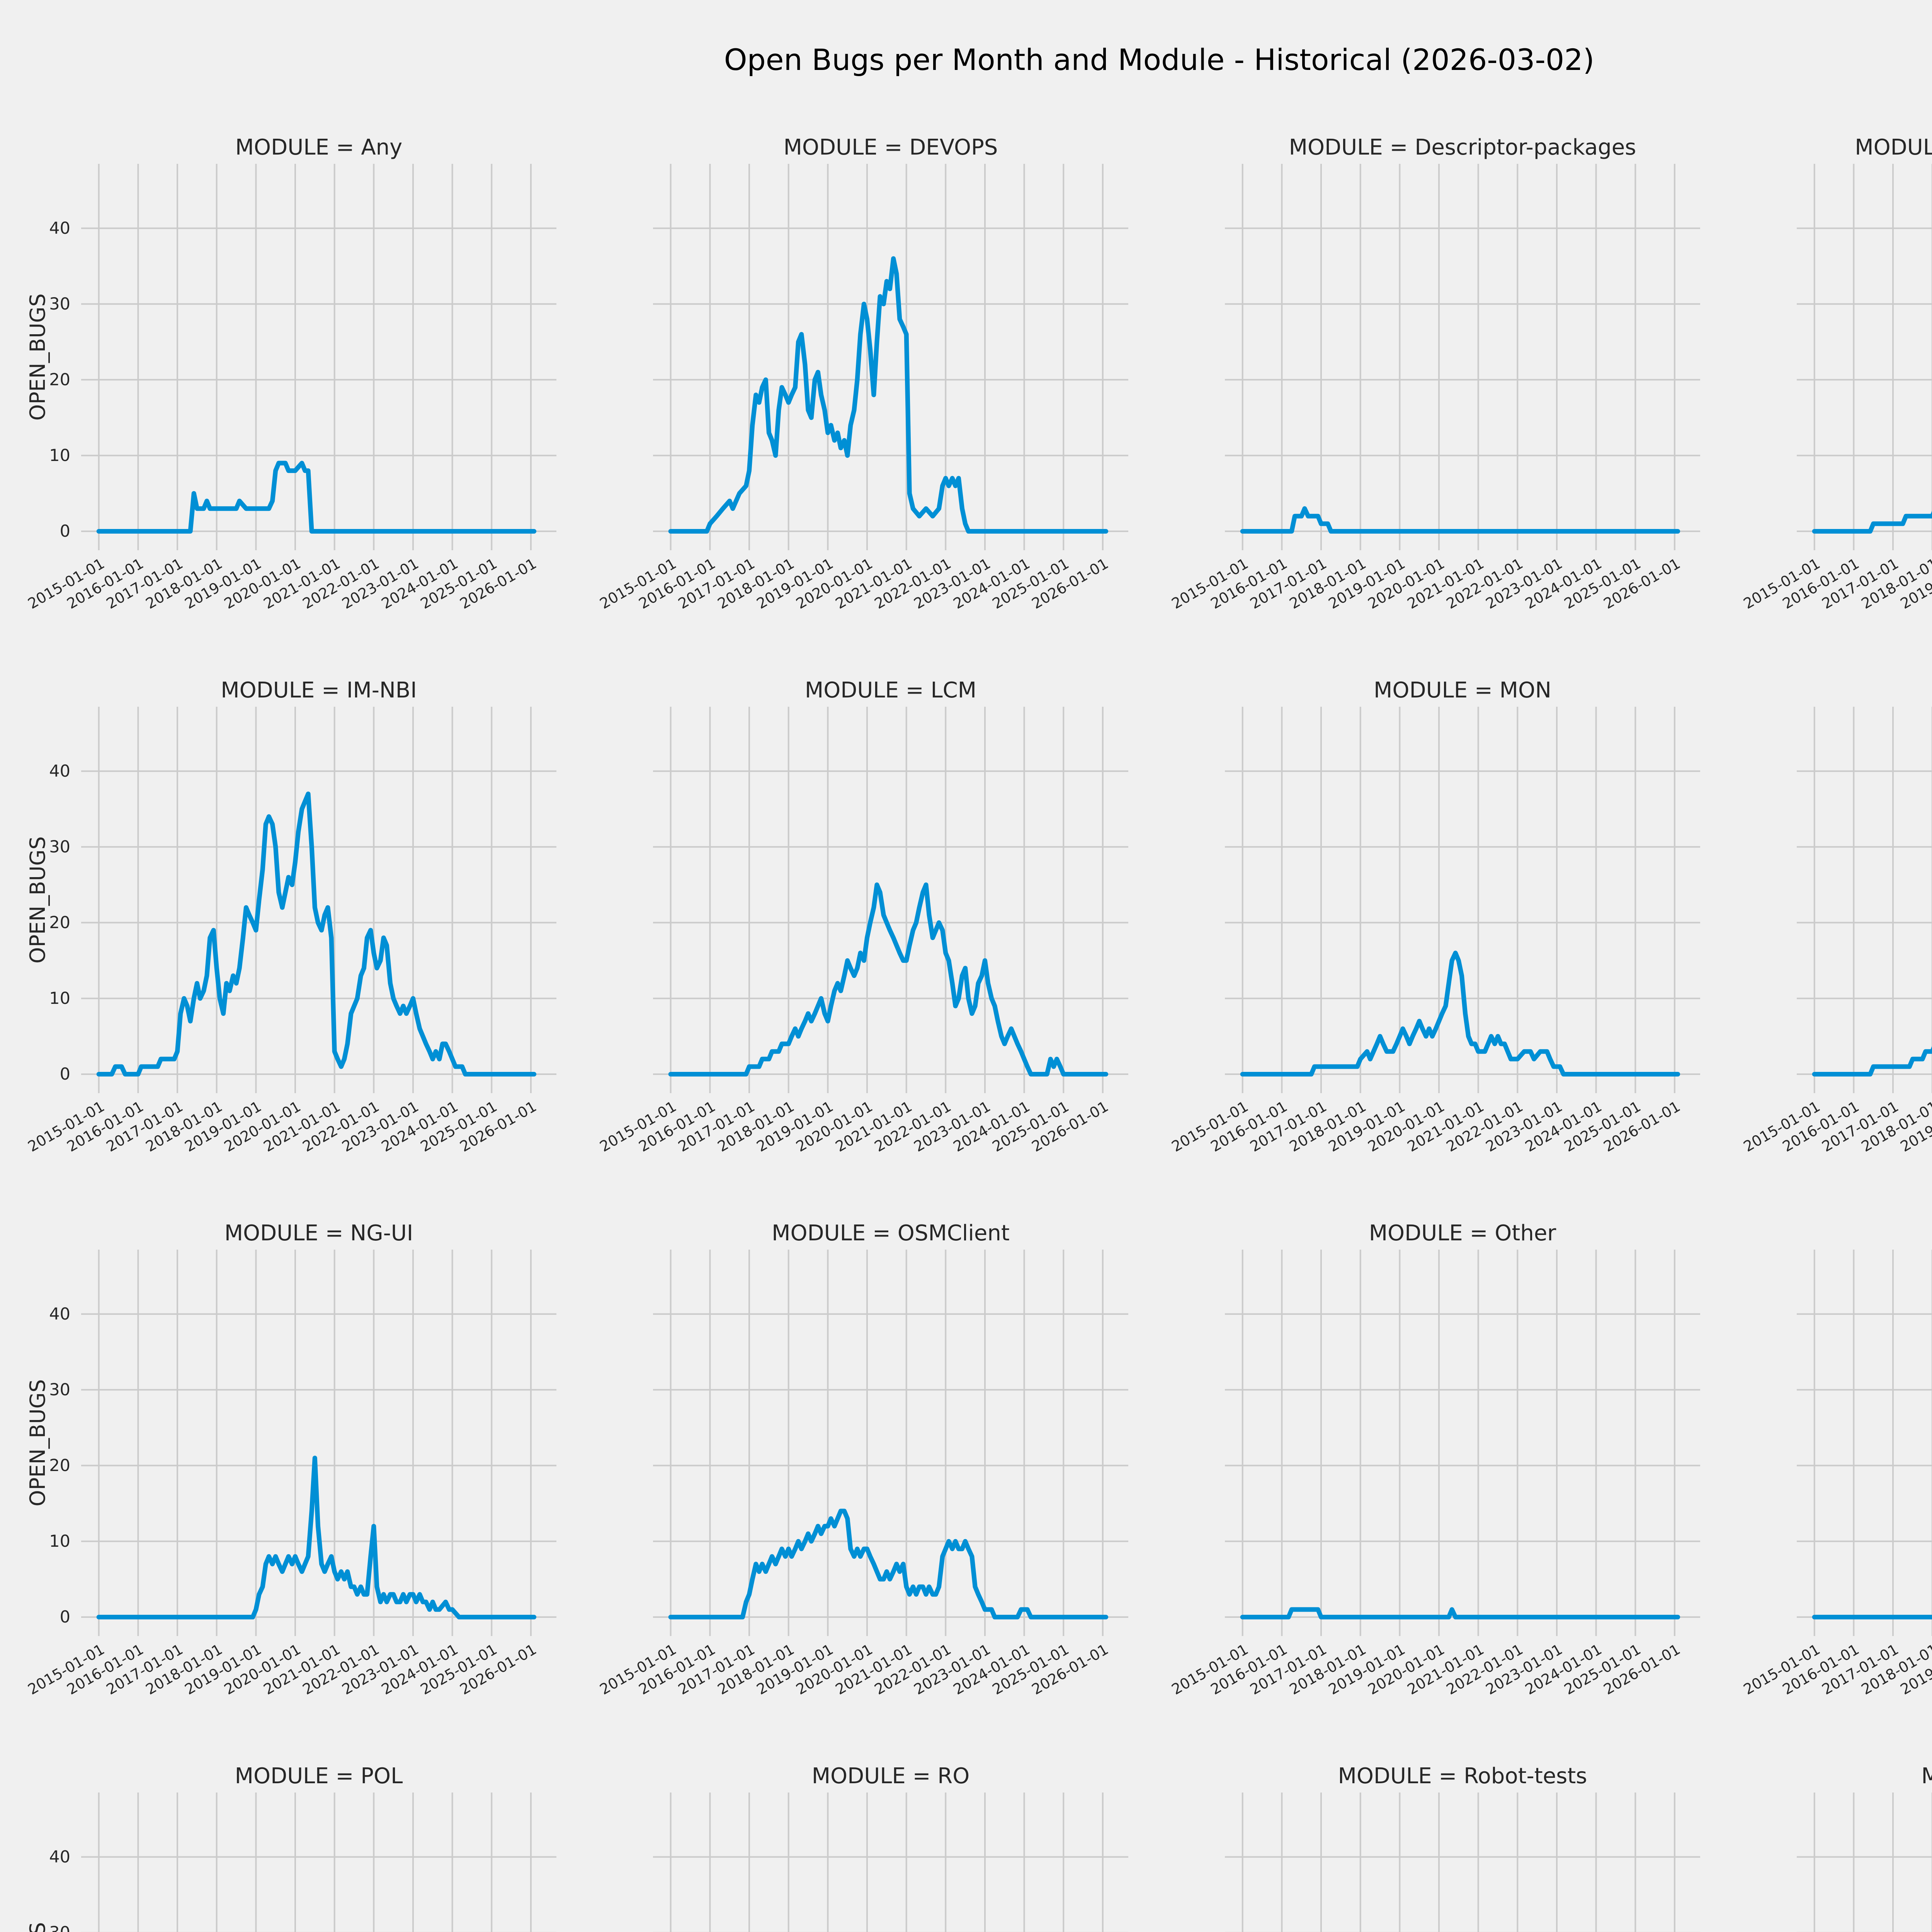 Image resolution: width=1932 pixels, height=1932 pixels. I want to click on facet-title: MODULE = Unknown, so click(1927, 1777).